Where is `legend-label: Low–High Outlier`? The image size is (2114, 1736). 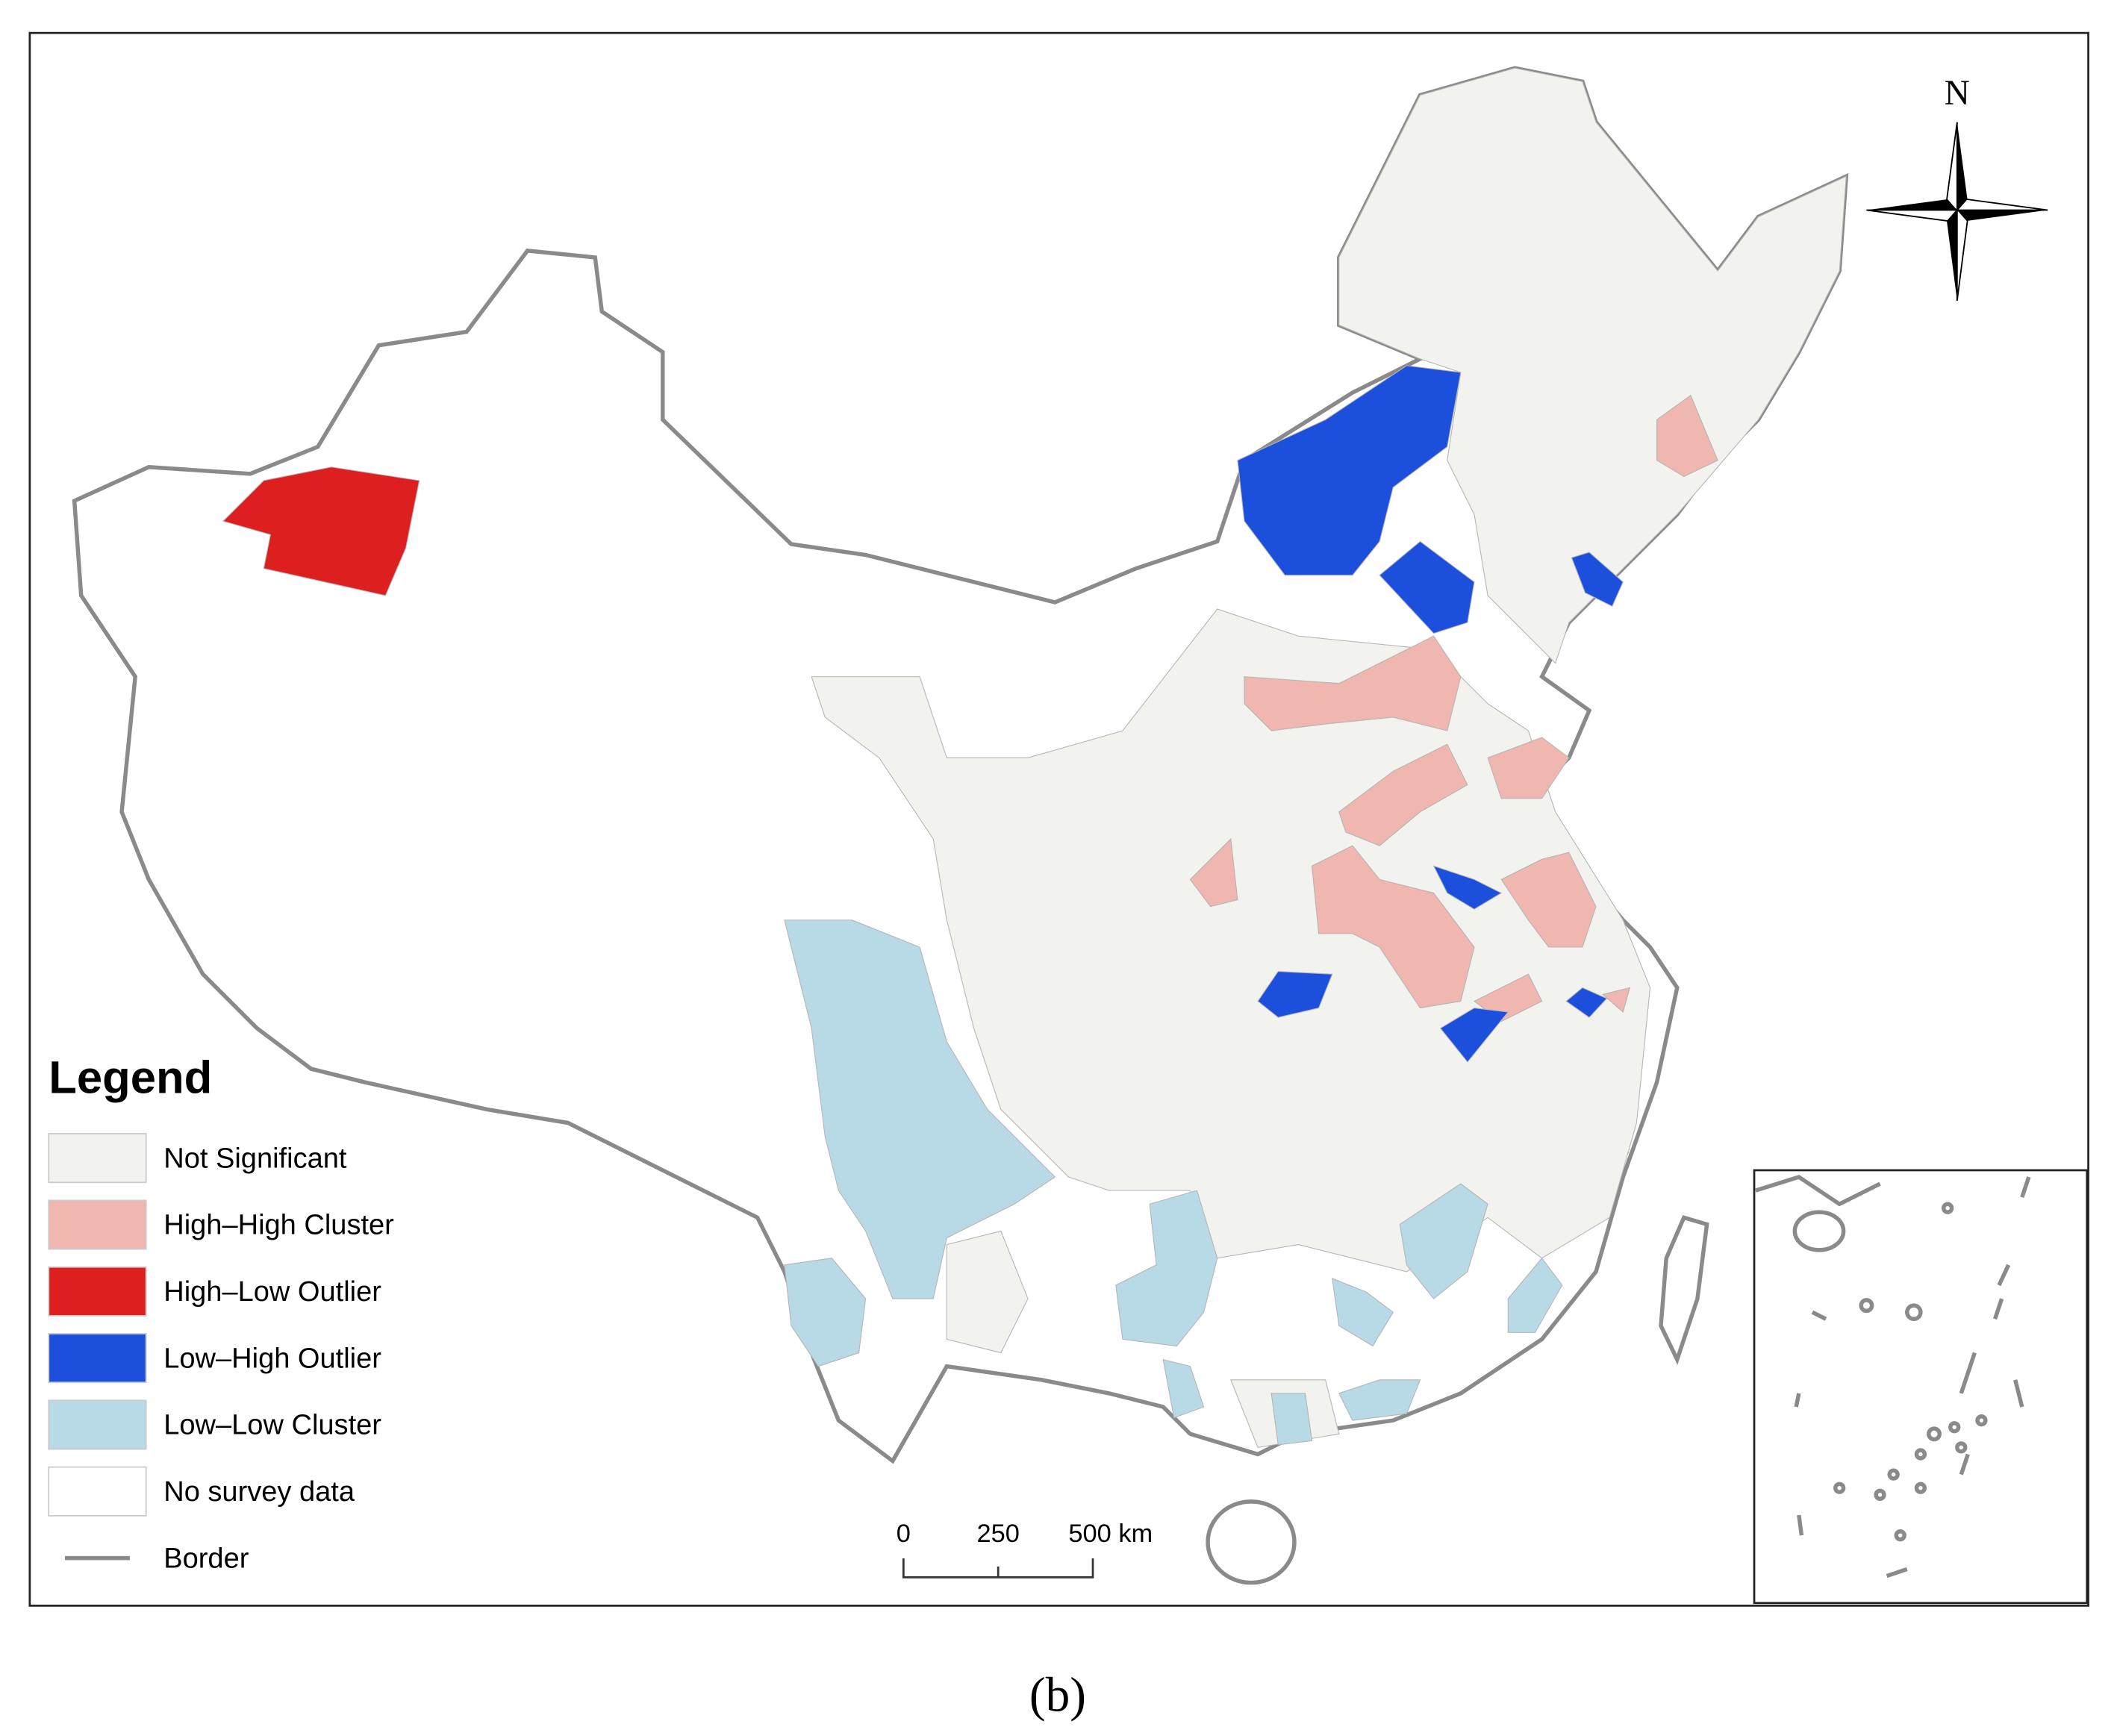
legend-label: Low–High Outlier is located at coordinates (272, 1359).